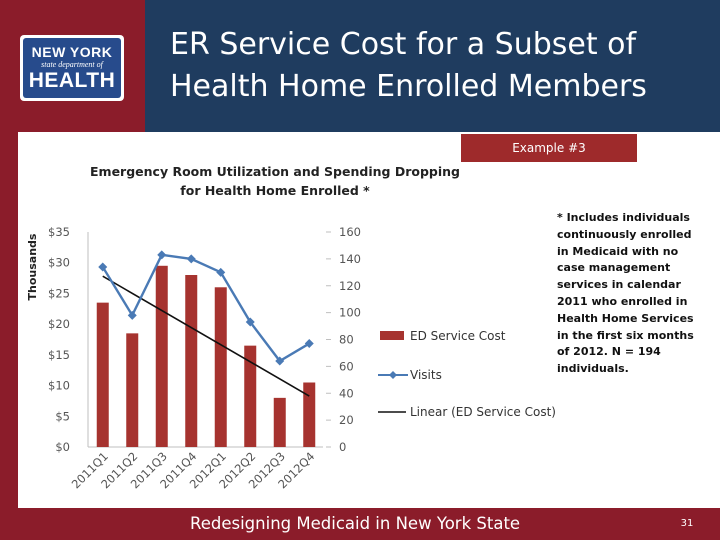  Describe the element at coordinates (350, 313) in the screenshot. I see `right-tick-label: 100` at that location.